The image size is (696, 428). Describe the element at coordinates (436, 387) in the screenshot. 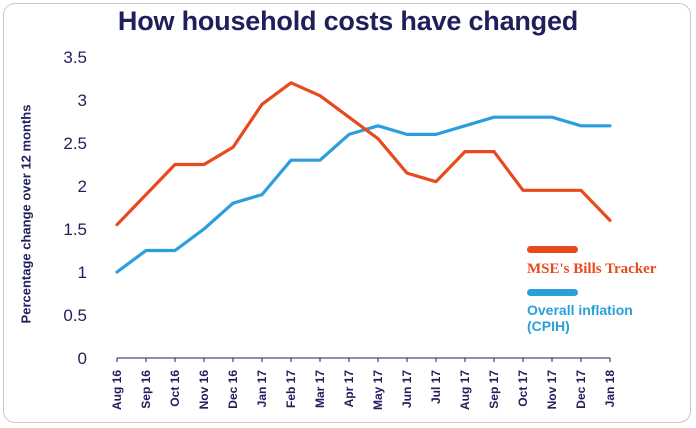

I see `x-tick-label: Jul 17` at that location.